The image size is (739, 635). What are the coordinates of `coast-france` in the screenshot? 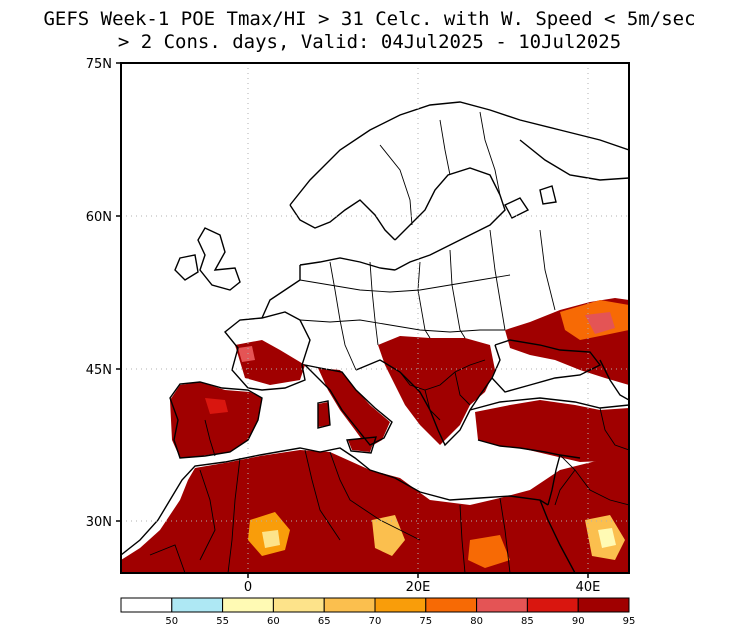 It's located at (267, 351).